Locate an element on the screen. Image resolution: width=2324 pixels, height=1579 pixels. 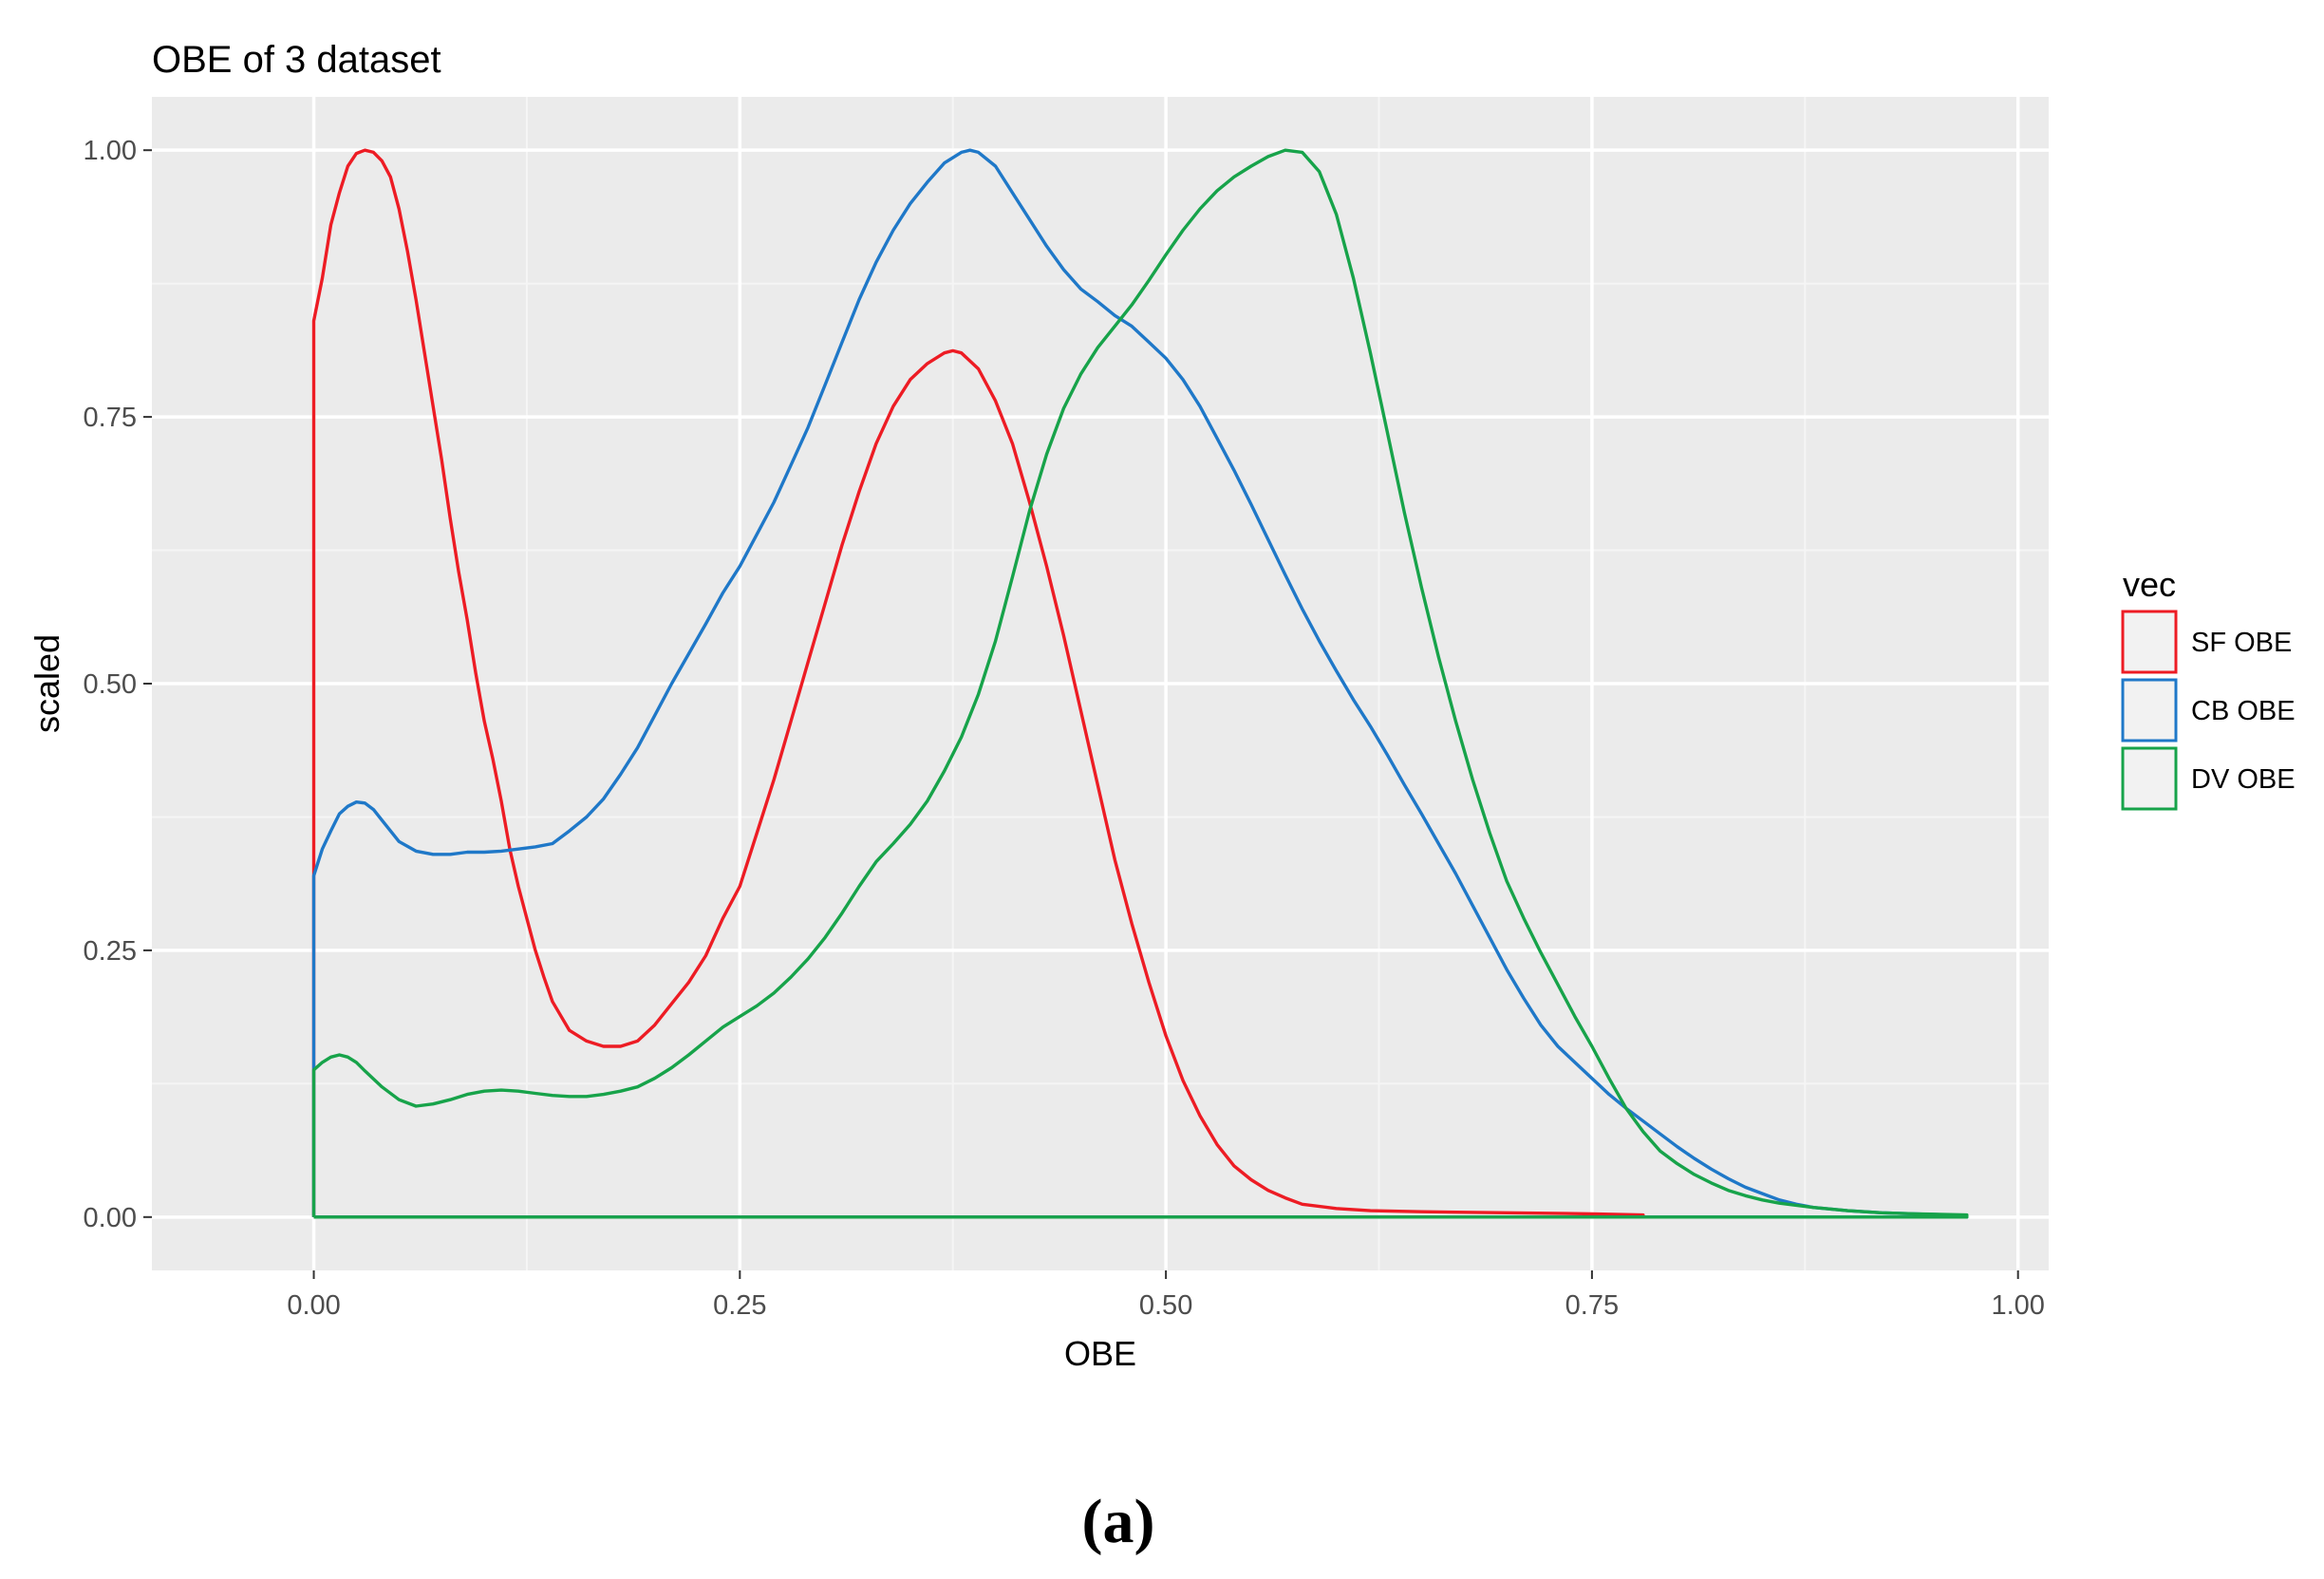
x-tick-label: 0.00 is located at coordinates (313, 1305).